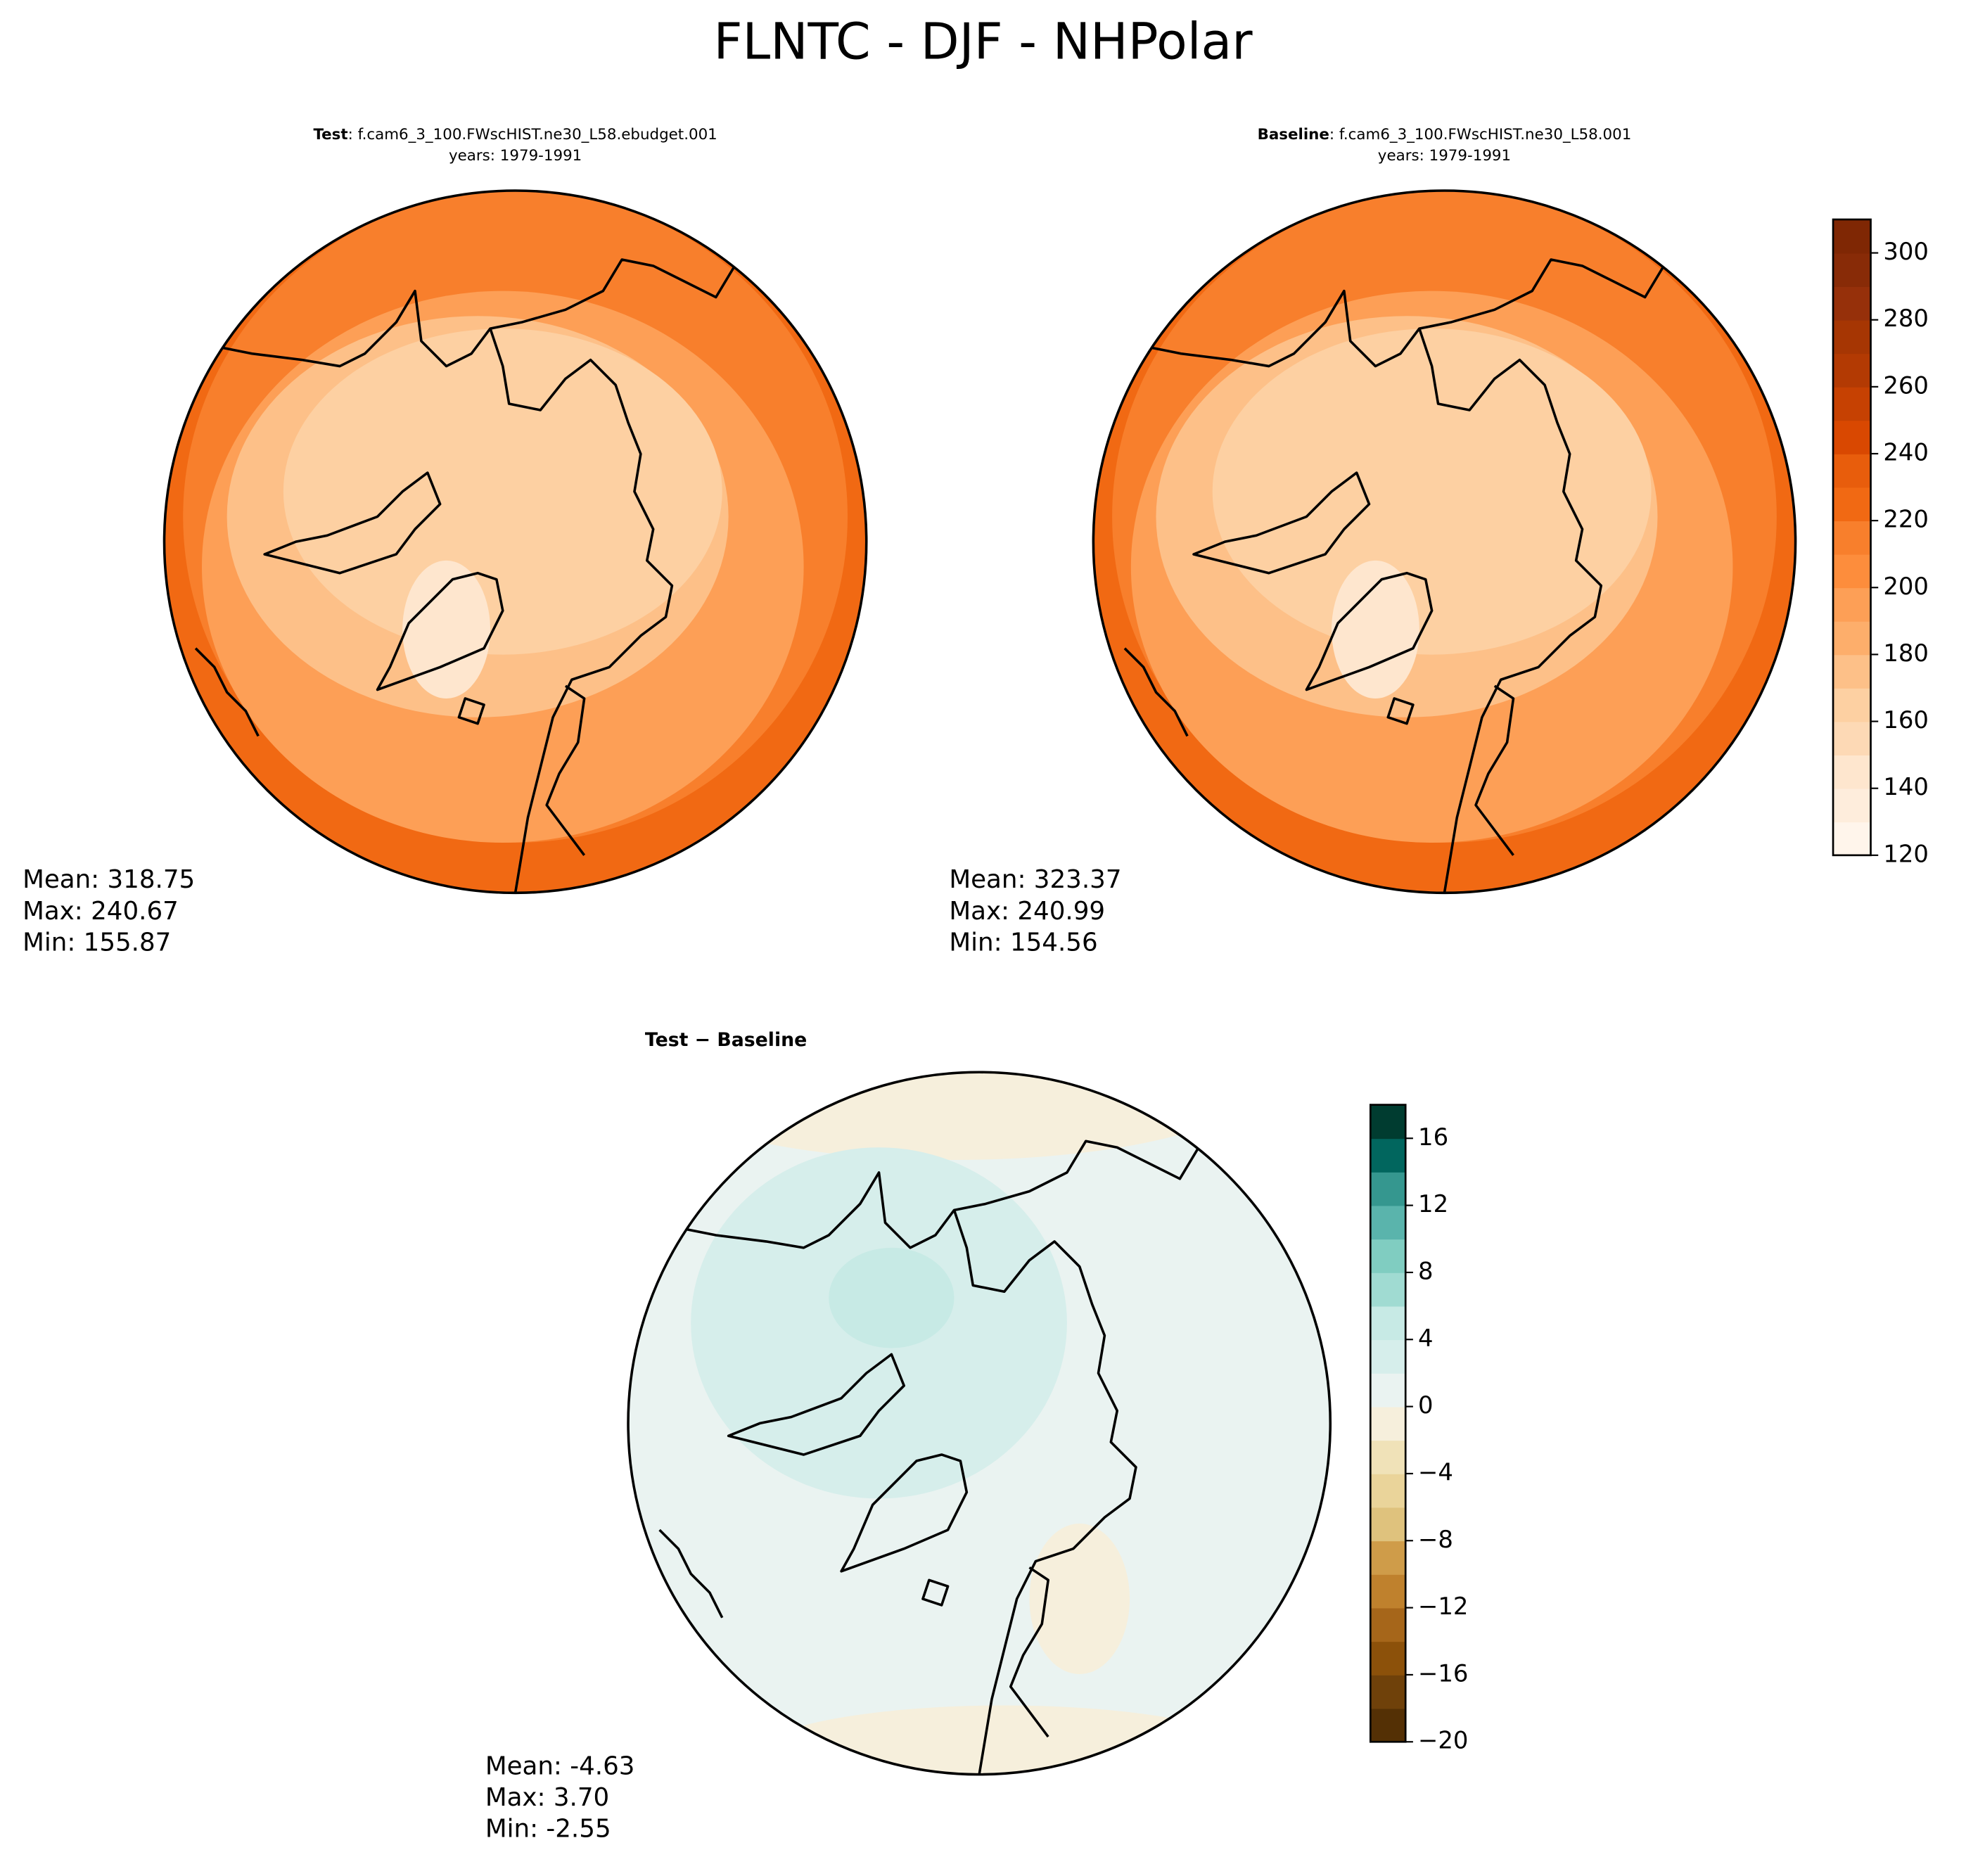  What do you see at coordinates (1906, 854) in the screenshot?
I see `colorbar-tick-label: 120` at bounding box center [1906, 854].